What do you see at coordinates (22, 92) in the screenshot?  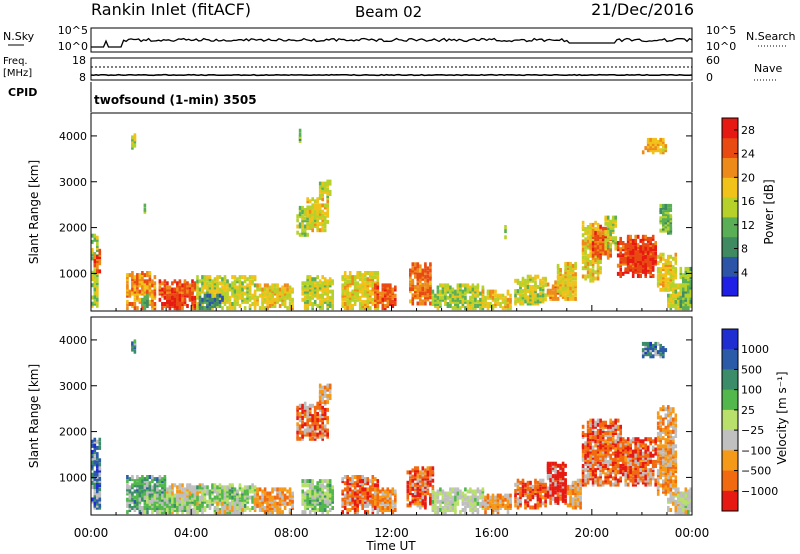 I see `cpid-label: CPID` at bounding box center [22, 92].